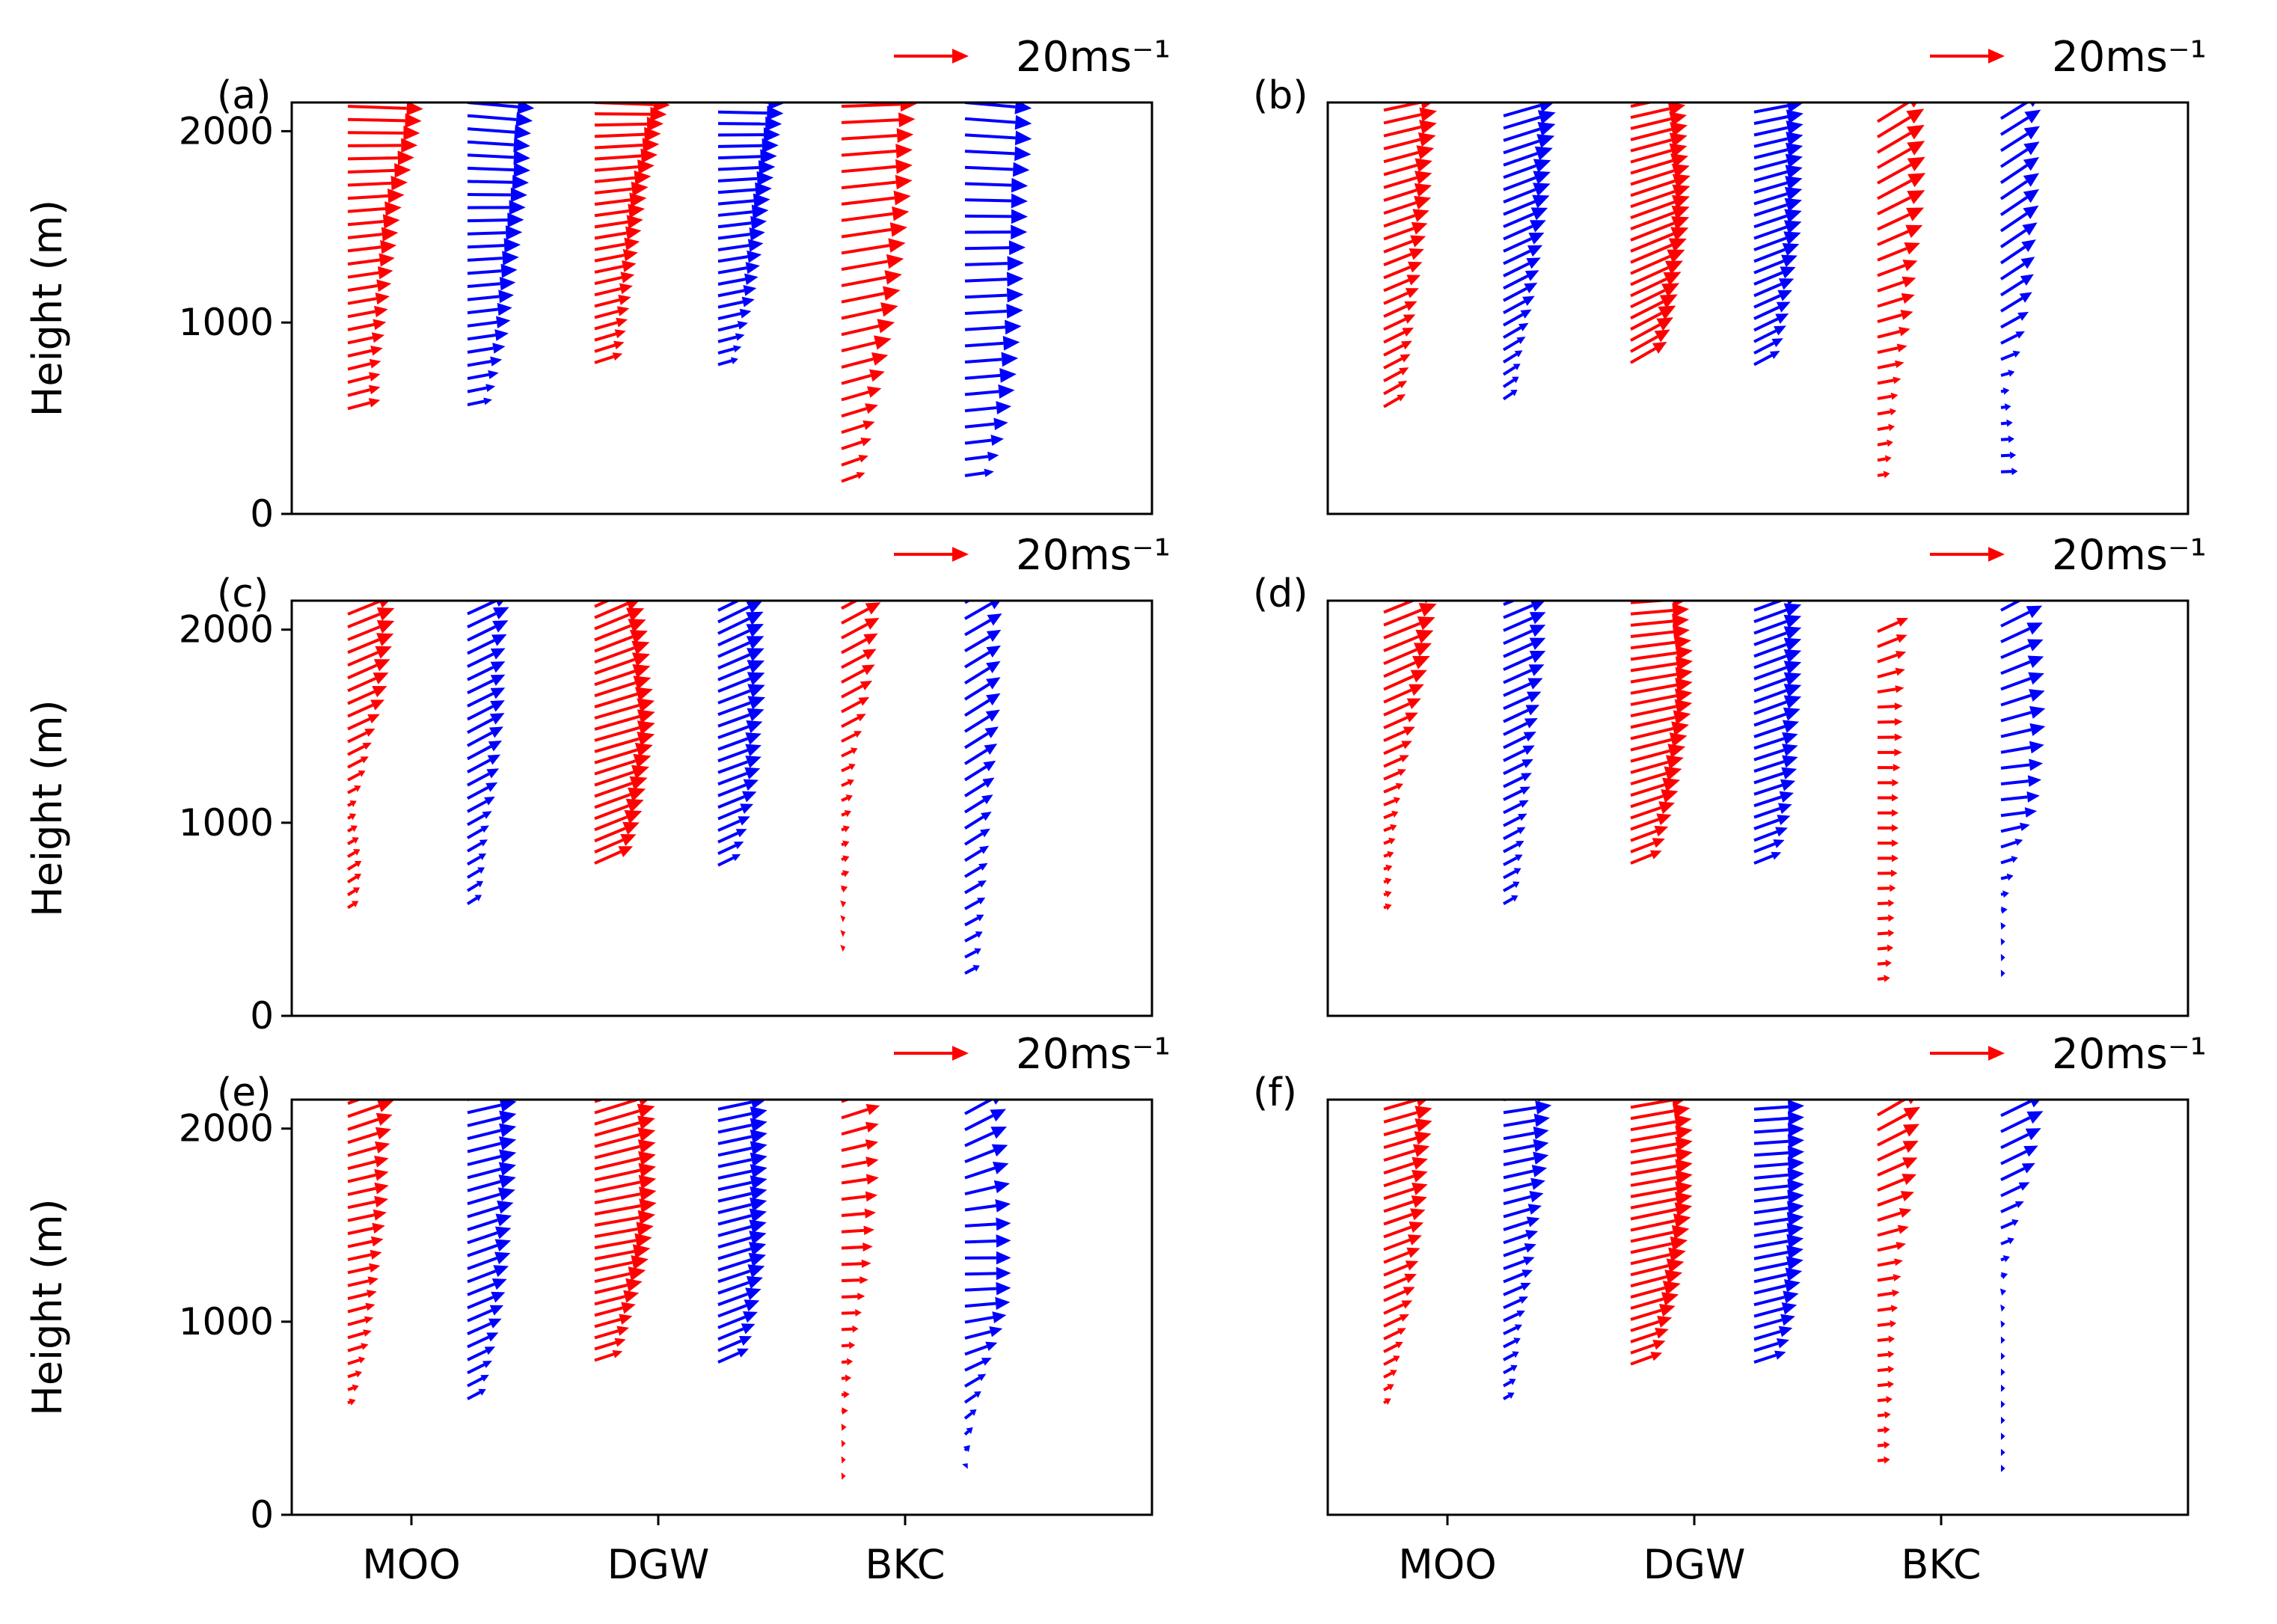 The image size is (2277, 1624). Describe the element at coordinates (227, 1321) in the screenshot. I see `y-tick-label: 1000` at that location.